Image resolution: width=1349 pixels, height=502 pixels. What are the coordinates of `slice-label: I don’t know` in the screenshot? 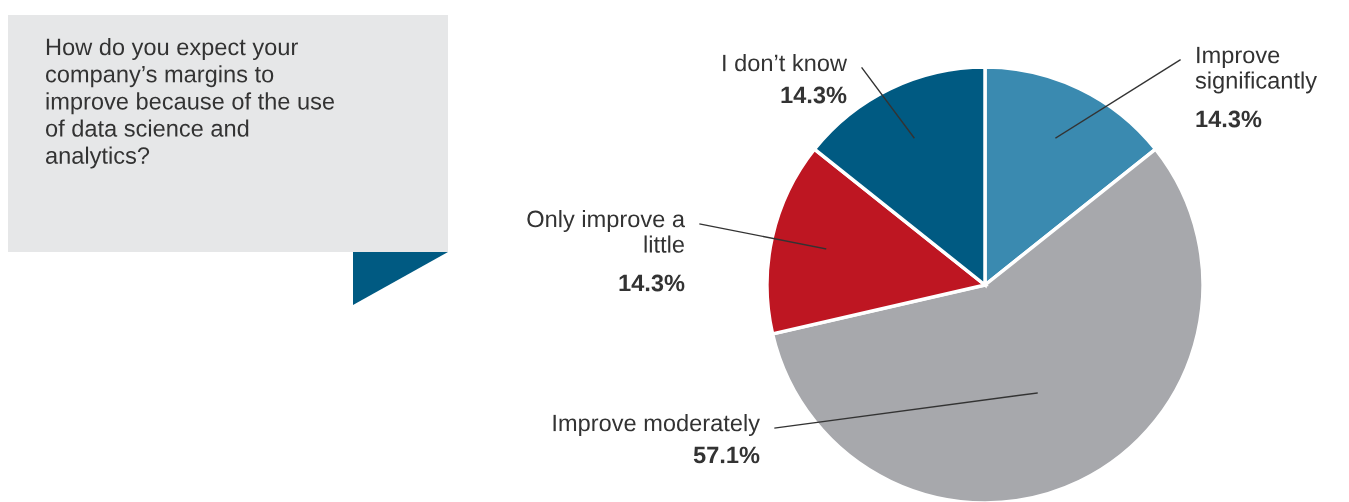 It's located at (785, 63).